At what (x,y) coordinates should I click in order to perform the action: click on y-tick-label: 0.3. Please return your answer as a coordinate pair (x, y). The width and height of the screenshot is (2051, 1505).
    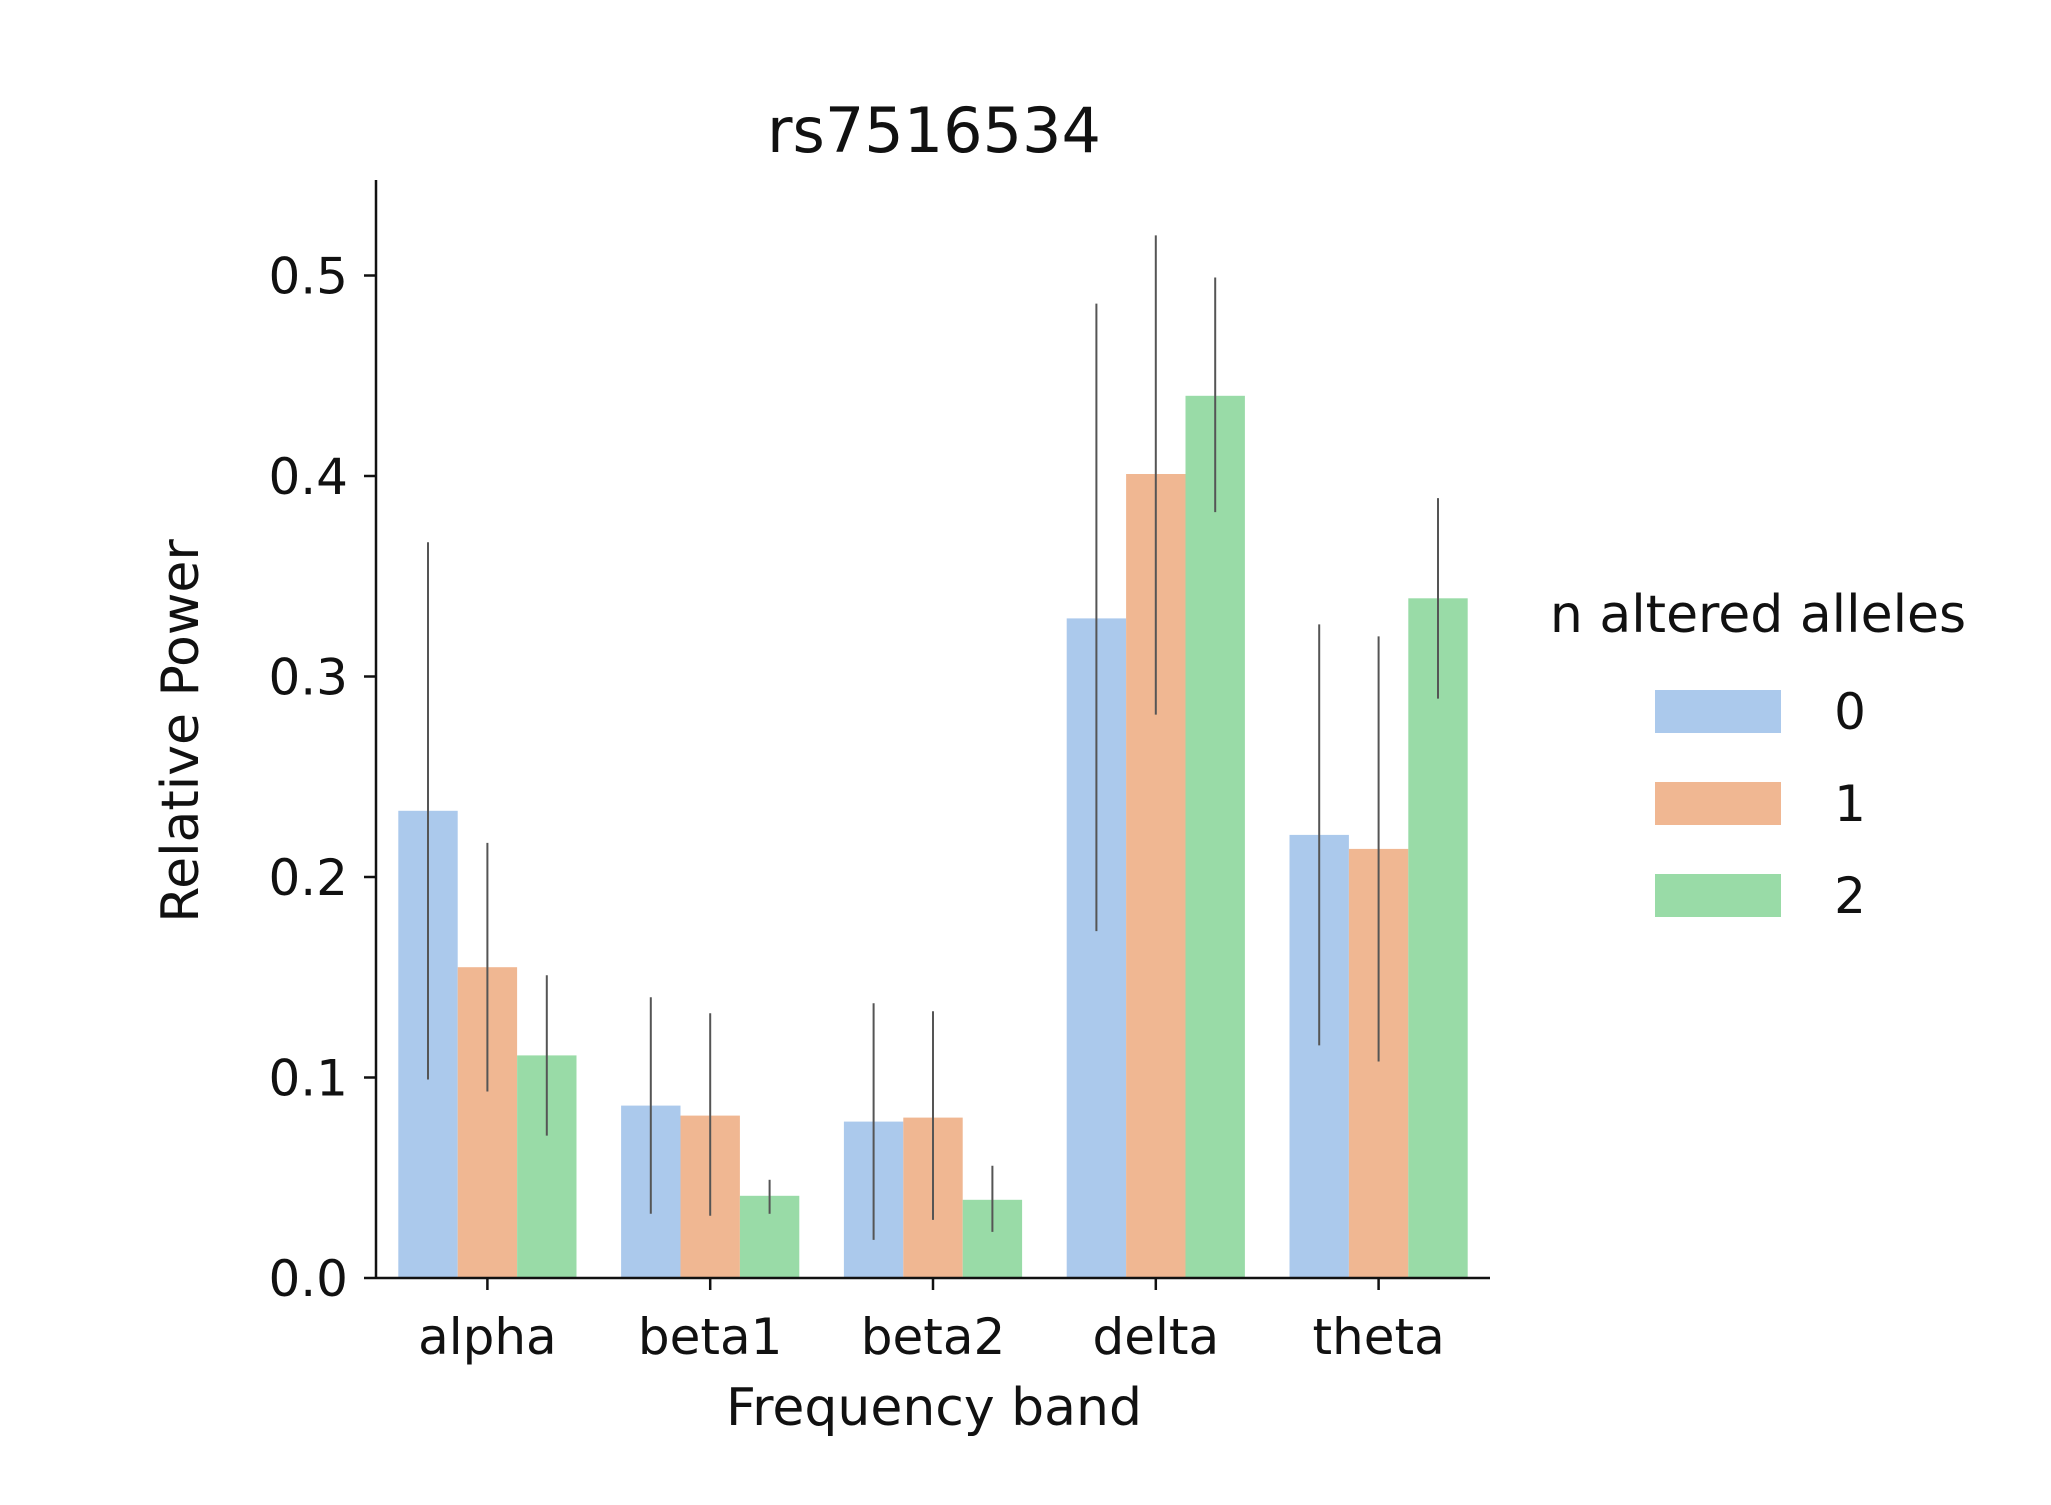
    Looking at the image, I should click on (308, 678).